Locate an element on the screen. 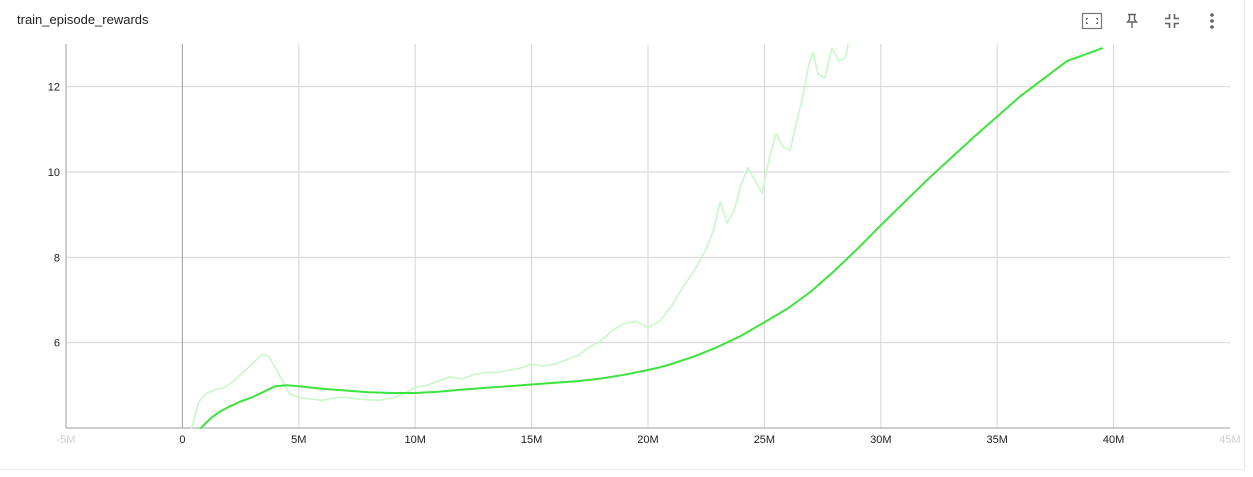 Image resolution: width=1253 pixels, height=477 pixels. x-tick-label: 5M is located at coordinates (298, 440).